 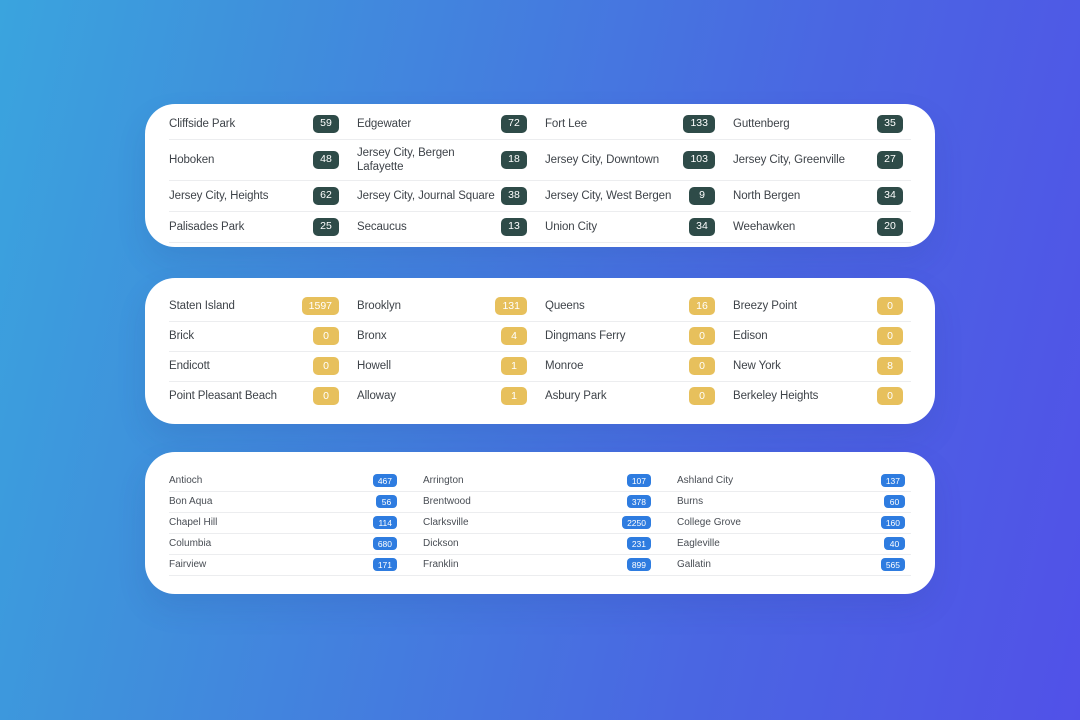 What do you see at coordinates (258, 160) in the screenshot?
I see `location-item: Hoboken 48` at bounding box center [258, 160].